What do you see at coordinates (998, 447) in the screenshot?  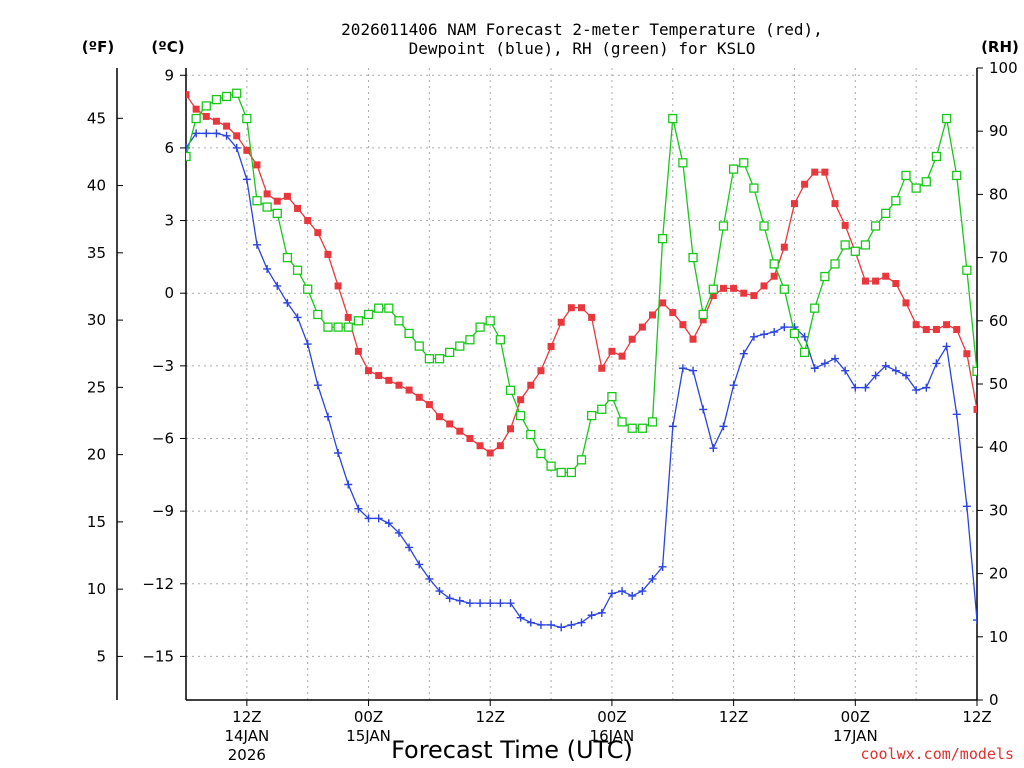 I see `rh-tick-label: 40` at bounding box center [998, 447].